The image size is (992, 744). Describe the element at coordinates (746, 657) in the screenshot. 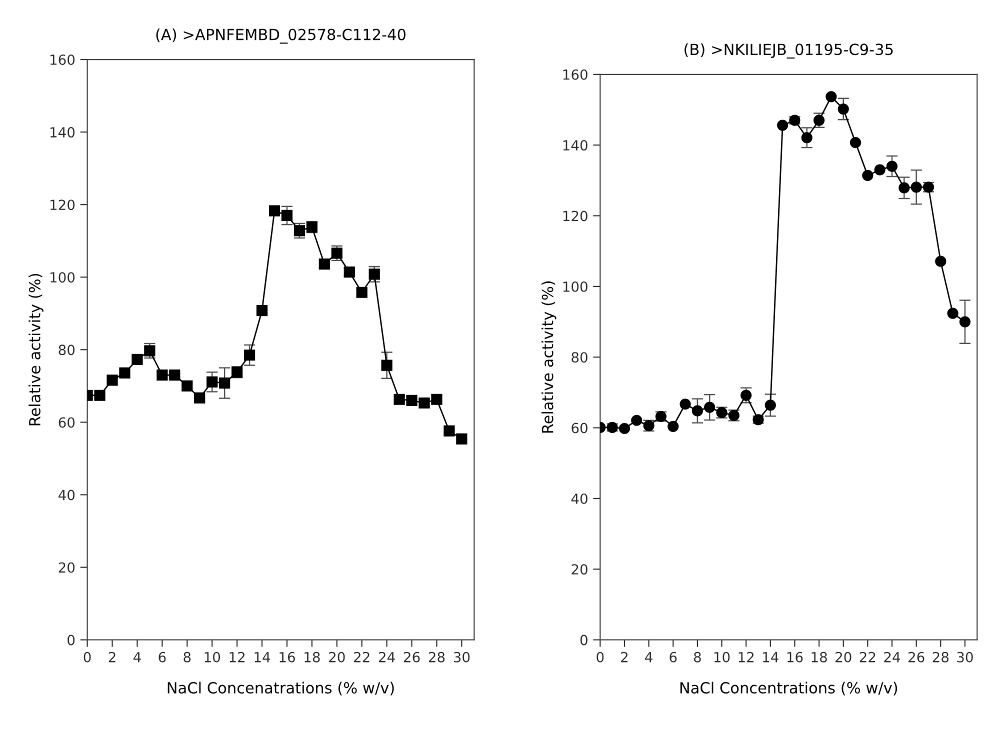

I see `x-tick-label: 12` at that location.